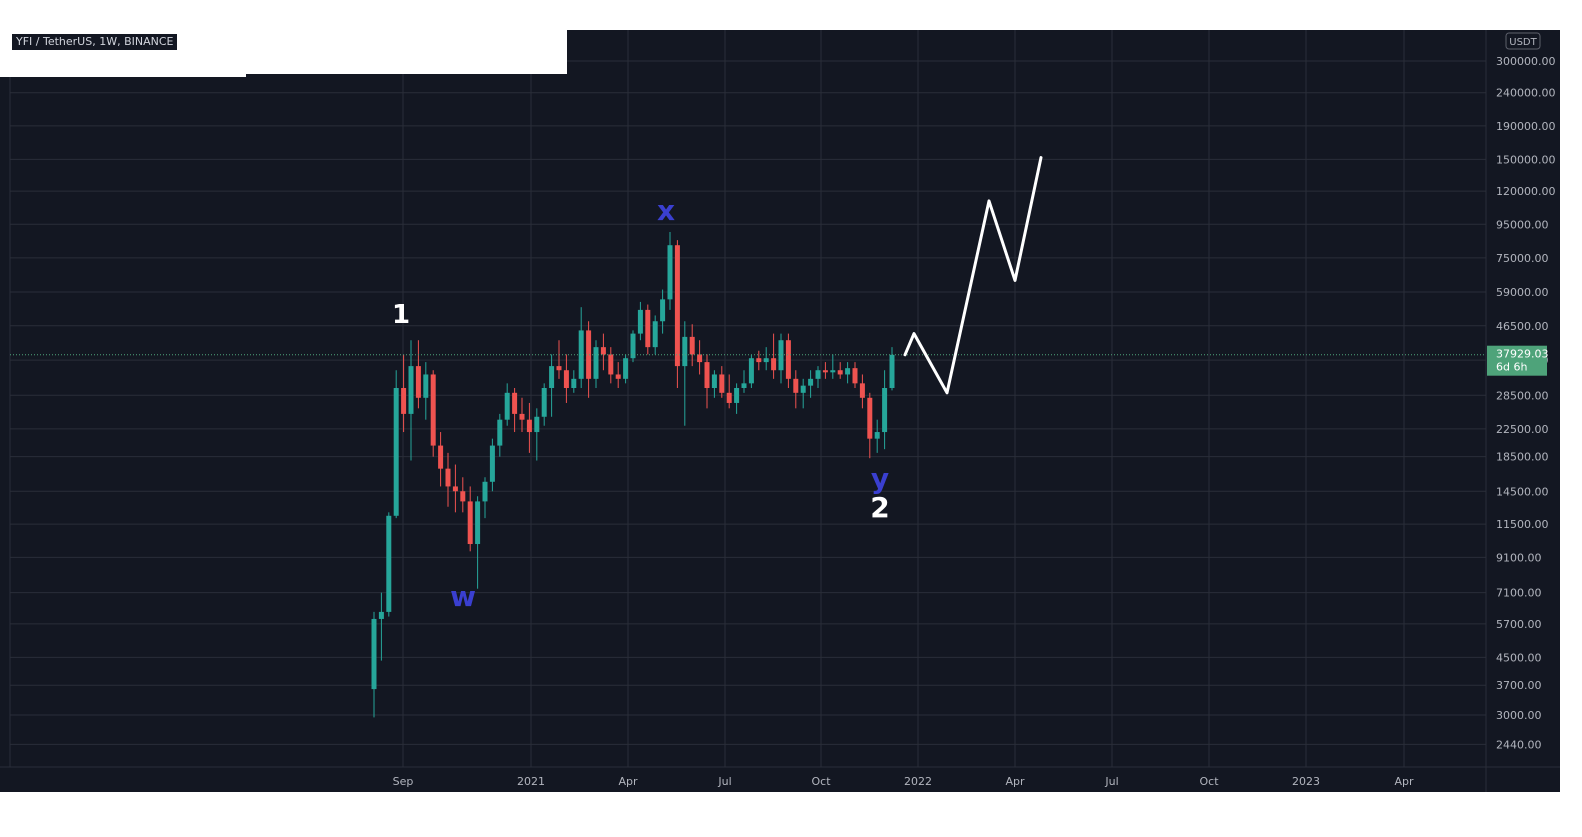 Image resolution: width=1582 pixels, height=837 pixels. I want to click on time-tick-label: 2023, so click(1306, 781).